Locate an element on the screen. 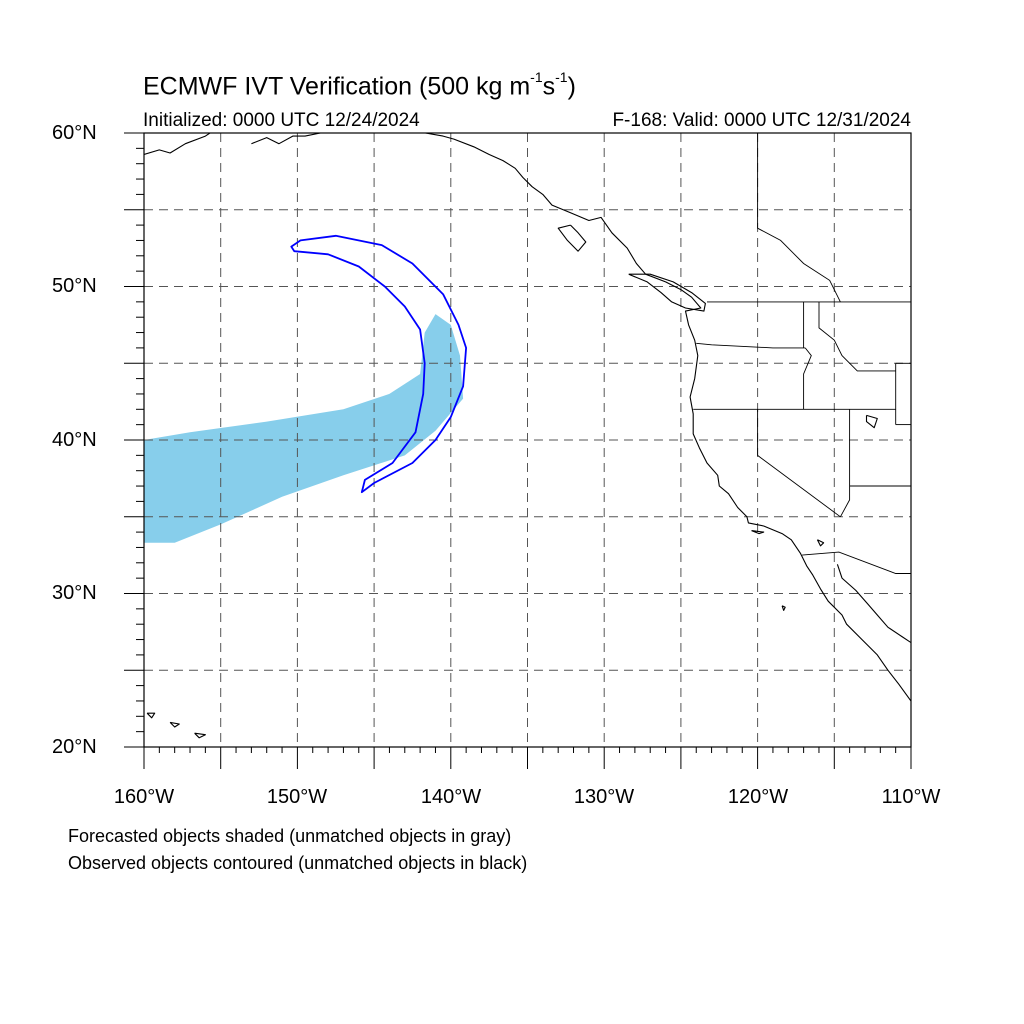 The width and height of the screenshot is (1024, 1024). coastline-vancouver-island is located at coordinates (667, 292).